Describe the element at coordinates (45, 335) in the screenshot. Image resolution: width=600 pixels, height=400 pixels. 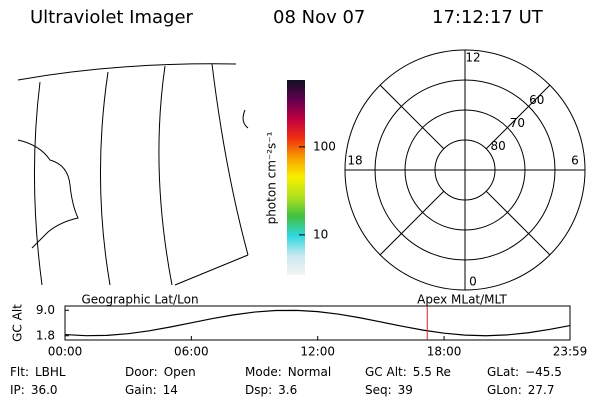
I see `y-tick-label: 1.8` at that location.